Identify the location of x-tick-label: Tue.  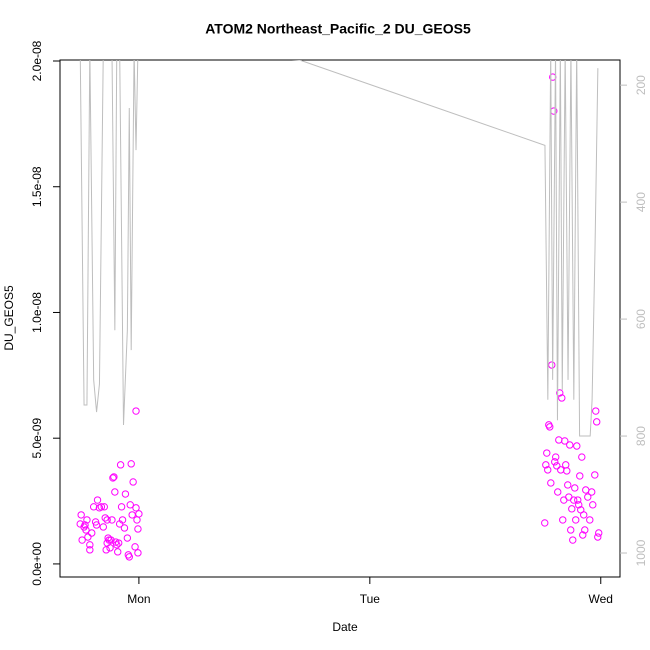
(370, 599).